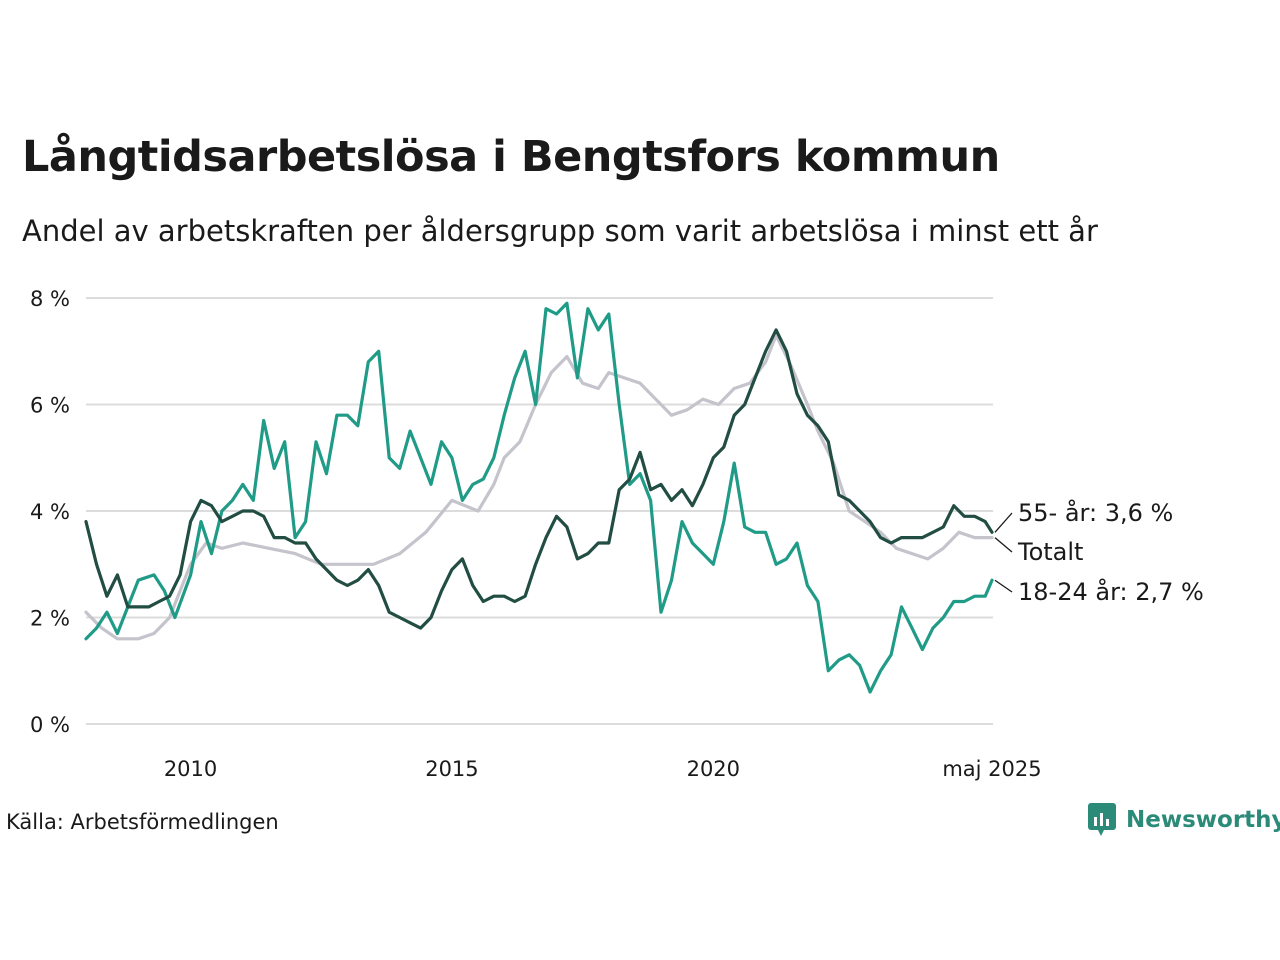  I want to click on y-tick-label: 8 %, so click(50, 299).